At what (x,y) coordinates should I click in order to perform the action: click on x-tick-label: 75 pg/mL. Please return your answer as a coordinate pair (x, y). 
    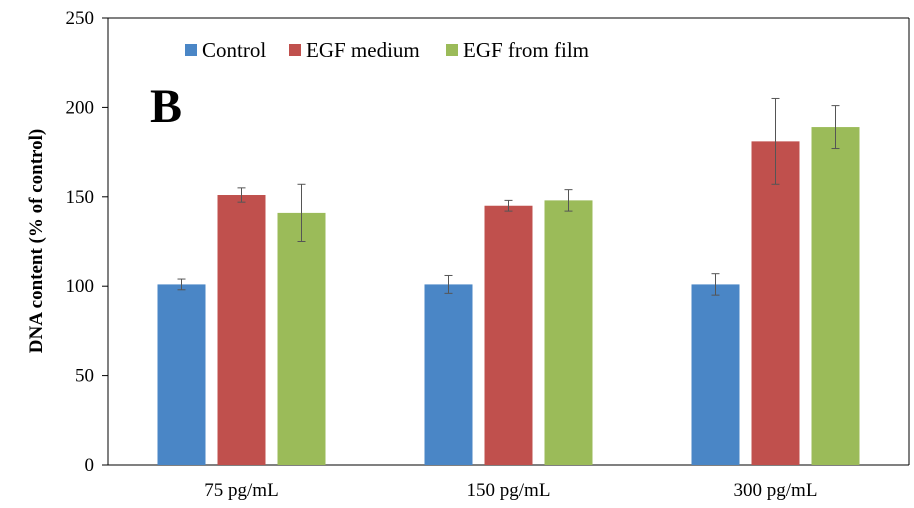
    Looking at the image, I should click on (241, 490).